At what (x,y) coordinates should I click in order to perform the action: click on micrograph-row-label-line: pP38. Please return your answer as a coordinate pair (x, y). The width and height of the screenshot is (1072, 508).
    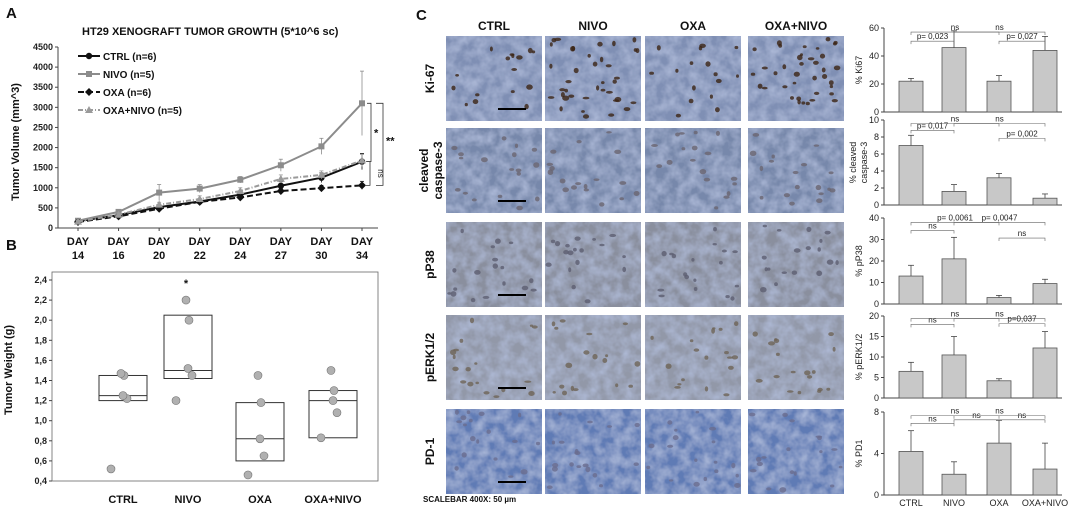
    Looking at the image, I should click on (430, 264).